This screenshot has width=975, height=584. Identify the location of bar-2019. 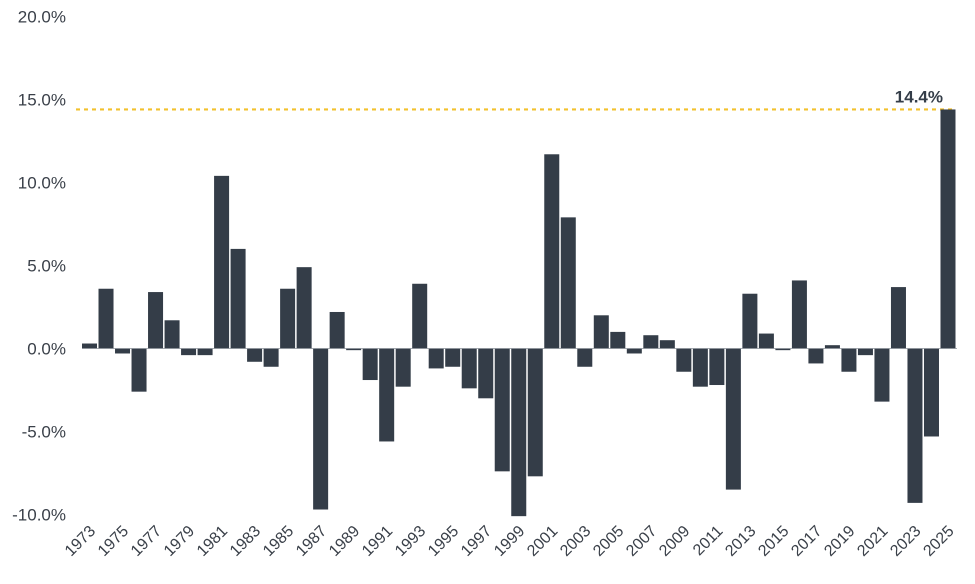
(849, 360).